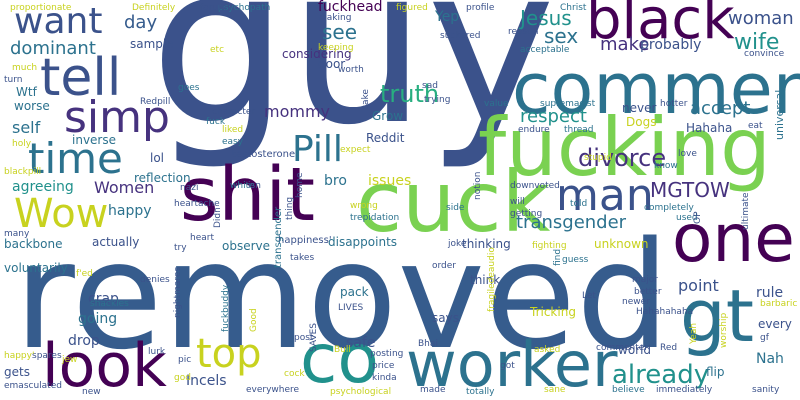 The image size is (800, 400). What do you see at coordinates (304, 338) in the screenshot?
I see `cloud-word: post` at bounding box center [304, 338].